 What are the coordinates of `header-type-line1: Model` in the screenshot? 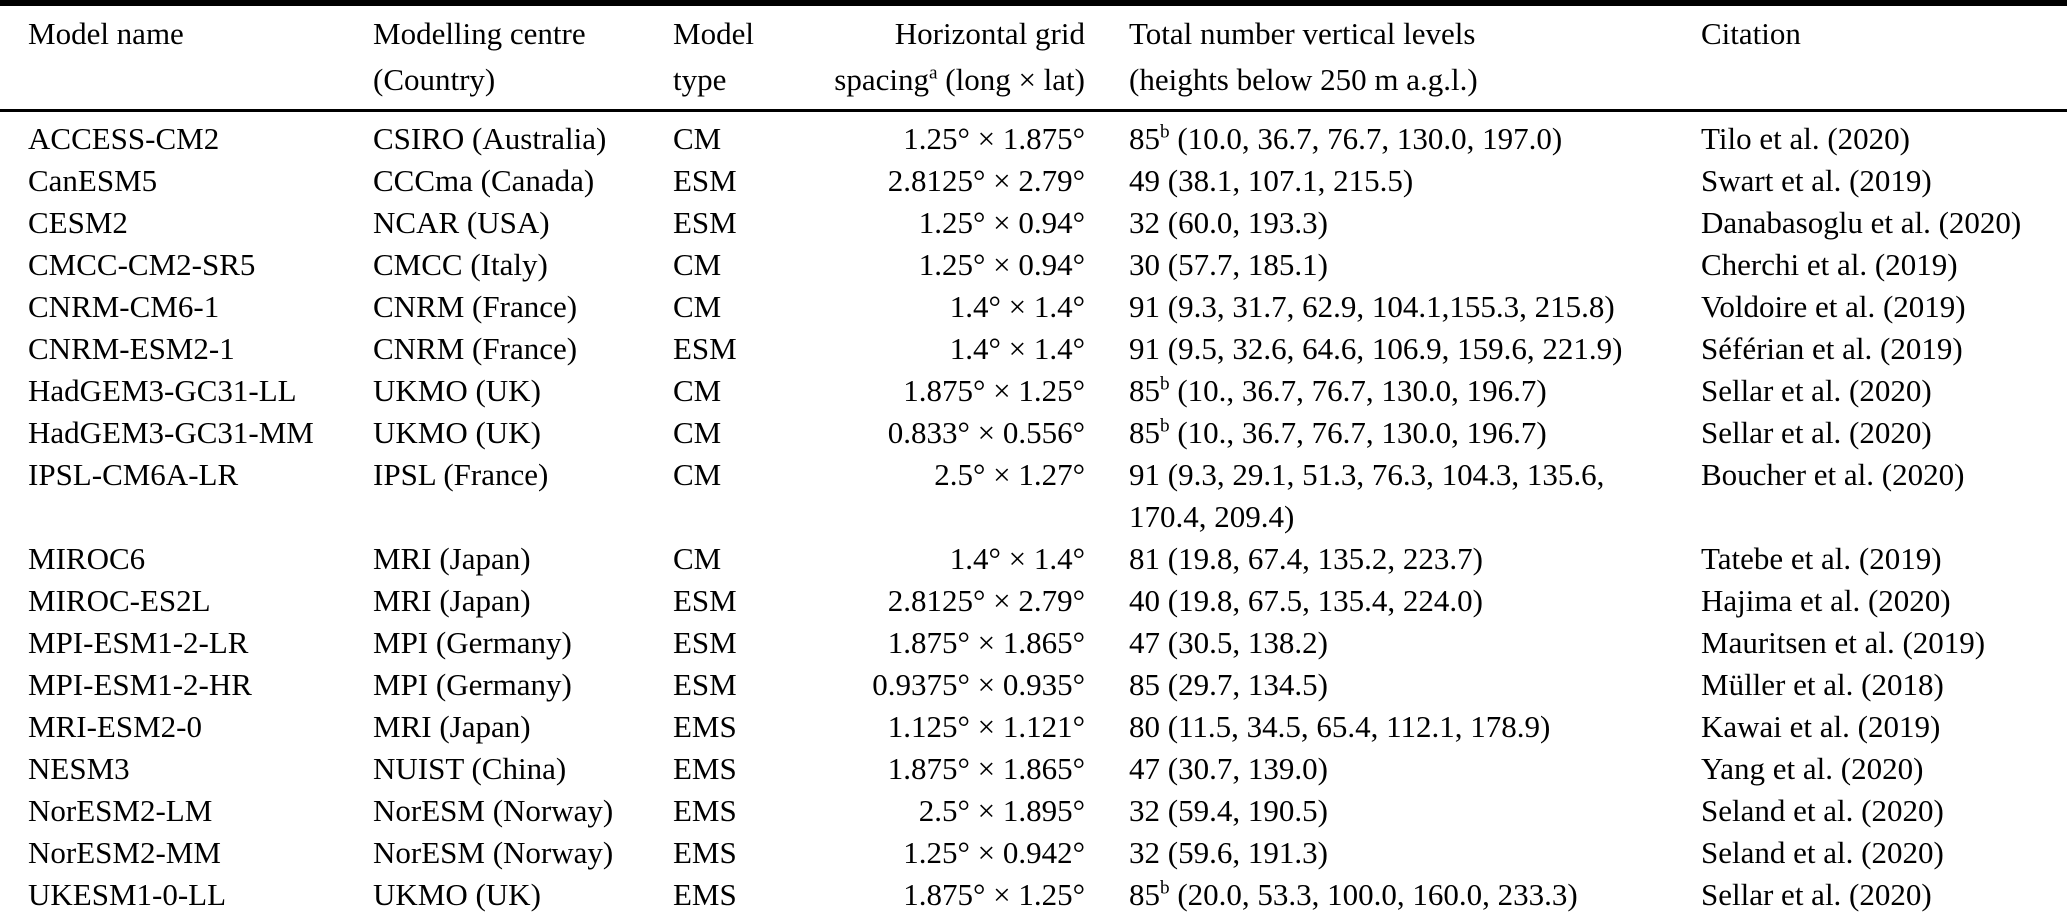 It's located at (713, 33).